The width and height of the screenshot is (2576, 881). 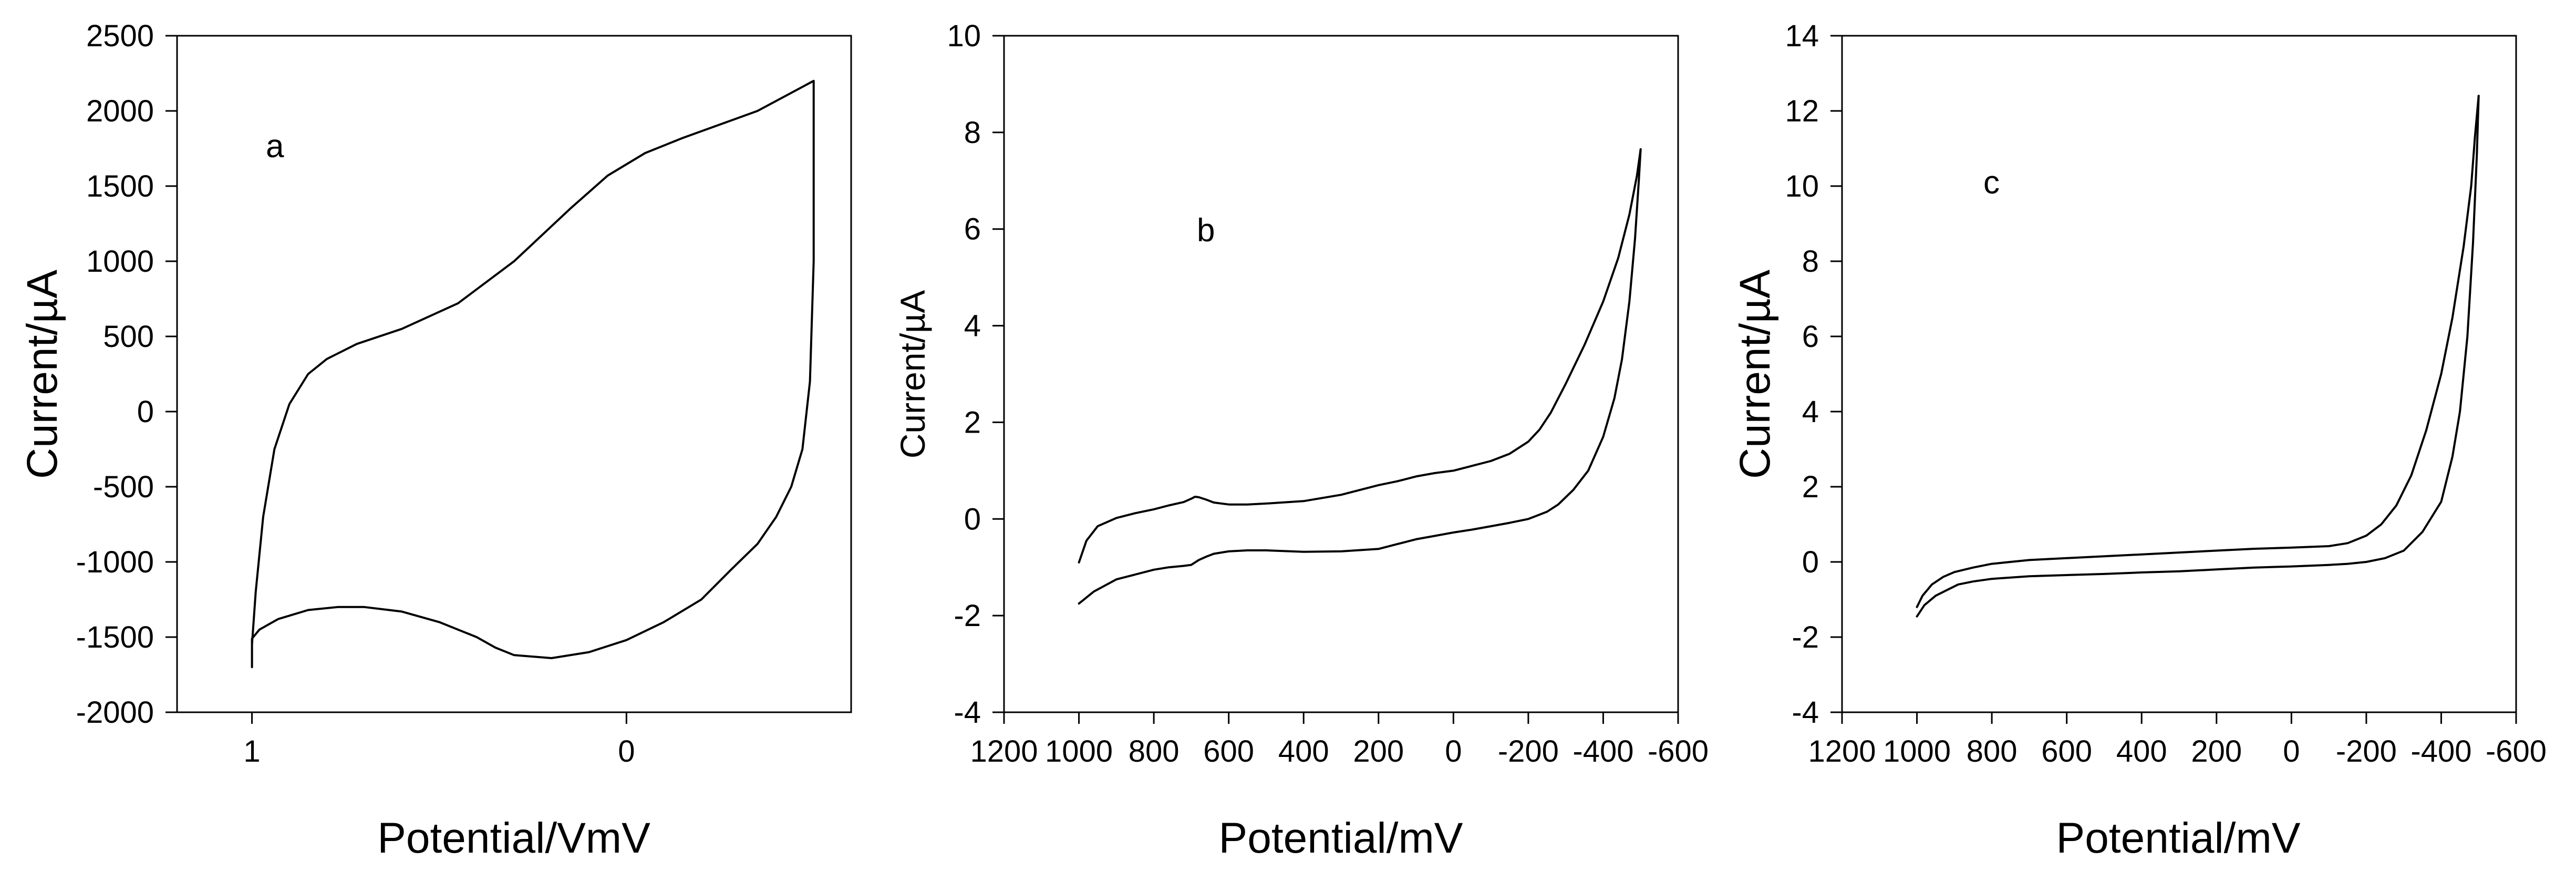 I want to click on y-tick-label: 12, so click(x=1802, y=111).